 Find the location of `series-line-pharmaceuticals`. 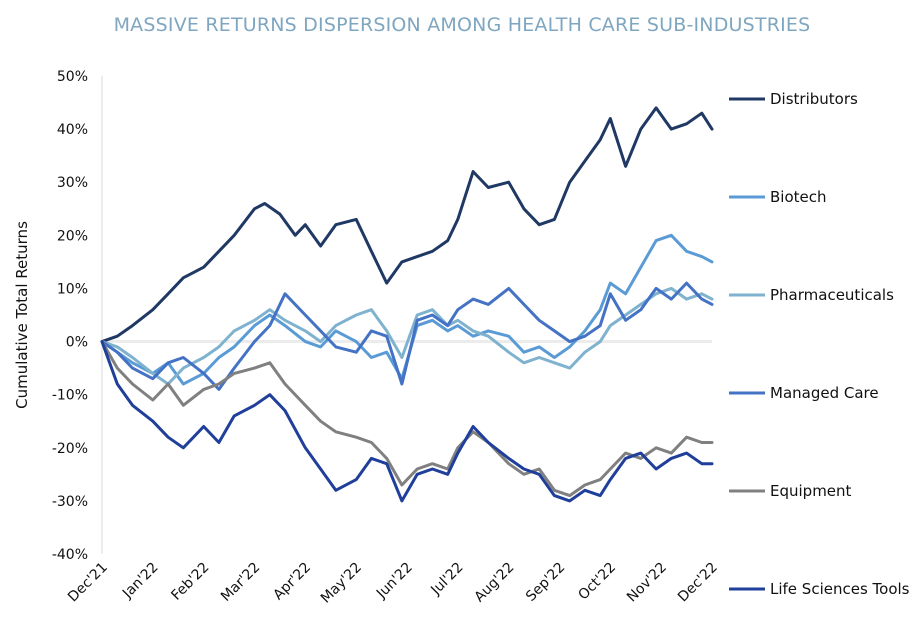

series-line-pharmaceuticals is located at coordinates (407, 336).